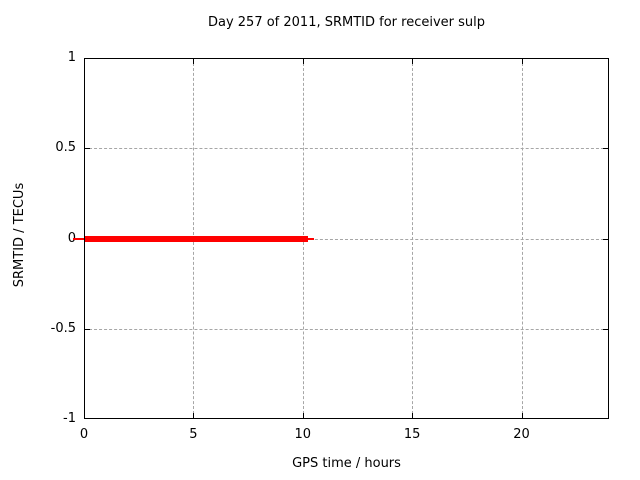 This screenshot has width=640, height=480. What do you see at coordinates (346, 463) in the screenshot?
I see `x-axis-label: GPS time / hours` at bounding box center [346, 463].